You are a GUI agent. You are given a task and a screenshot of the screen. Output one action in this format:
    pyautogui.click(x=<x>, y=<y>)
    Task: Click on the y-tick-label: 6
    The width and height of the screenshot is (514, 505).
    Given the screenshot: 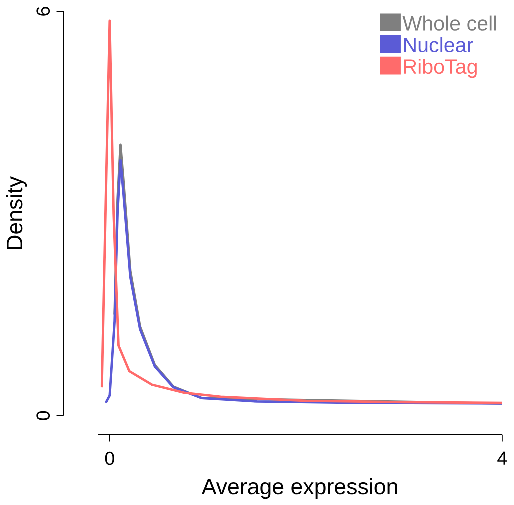 What is the action you would take?
    pyautogui.click(x=43, y=11)
    